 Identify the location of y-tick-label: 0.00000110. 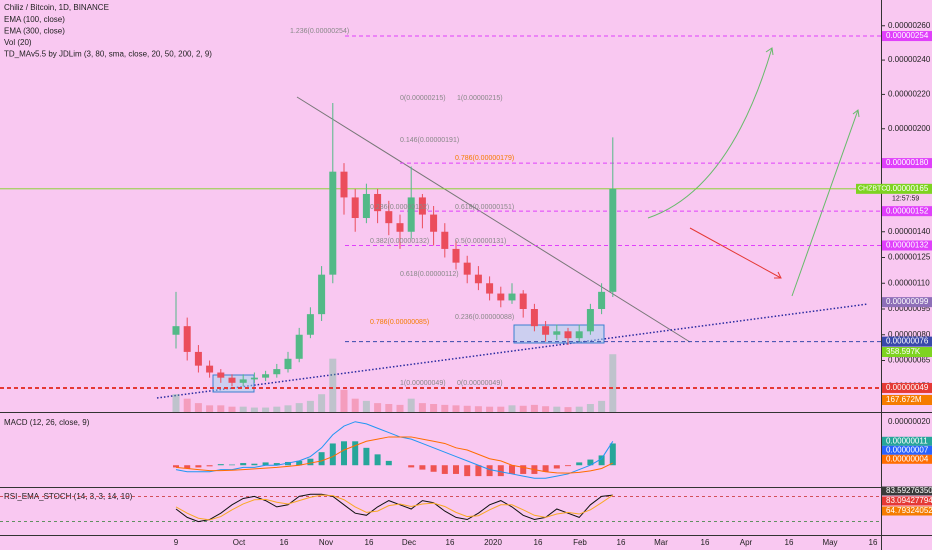
(909, 282).